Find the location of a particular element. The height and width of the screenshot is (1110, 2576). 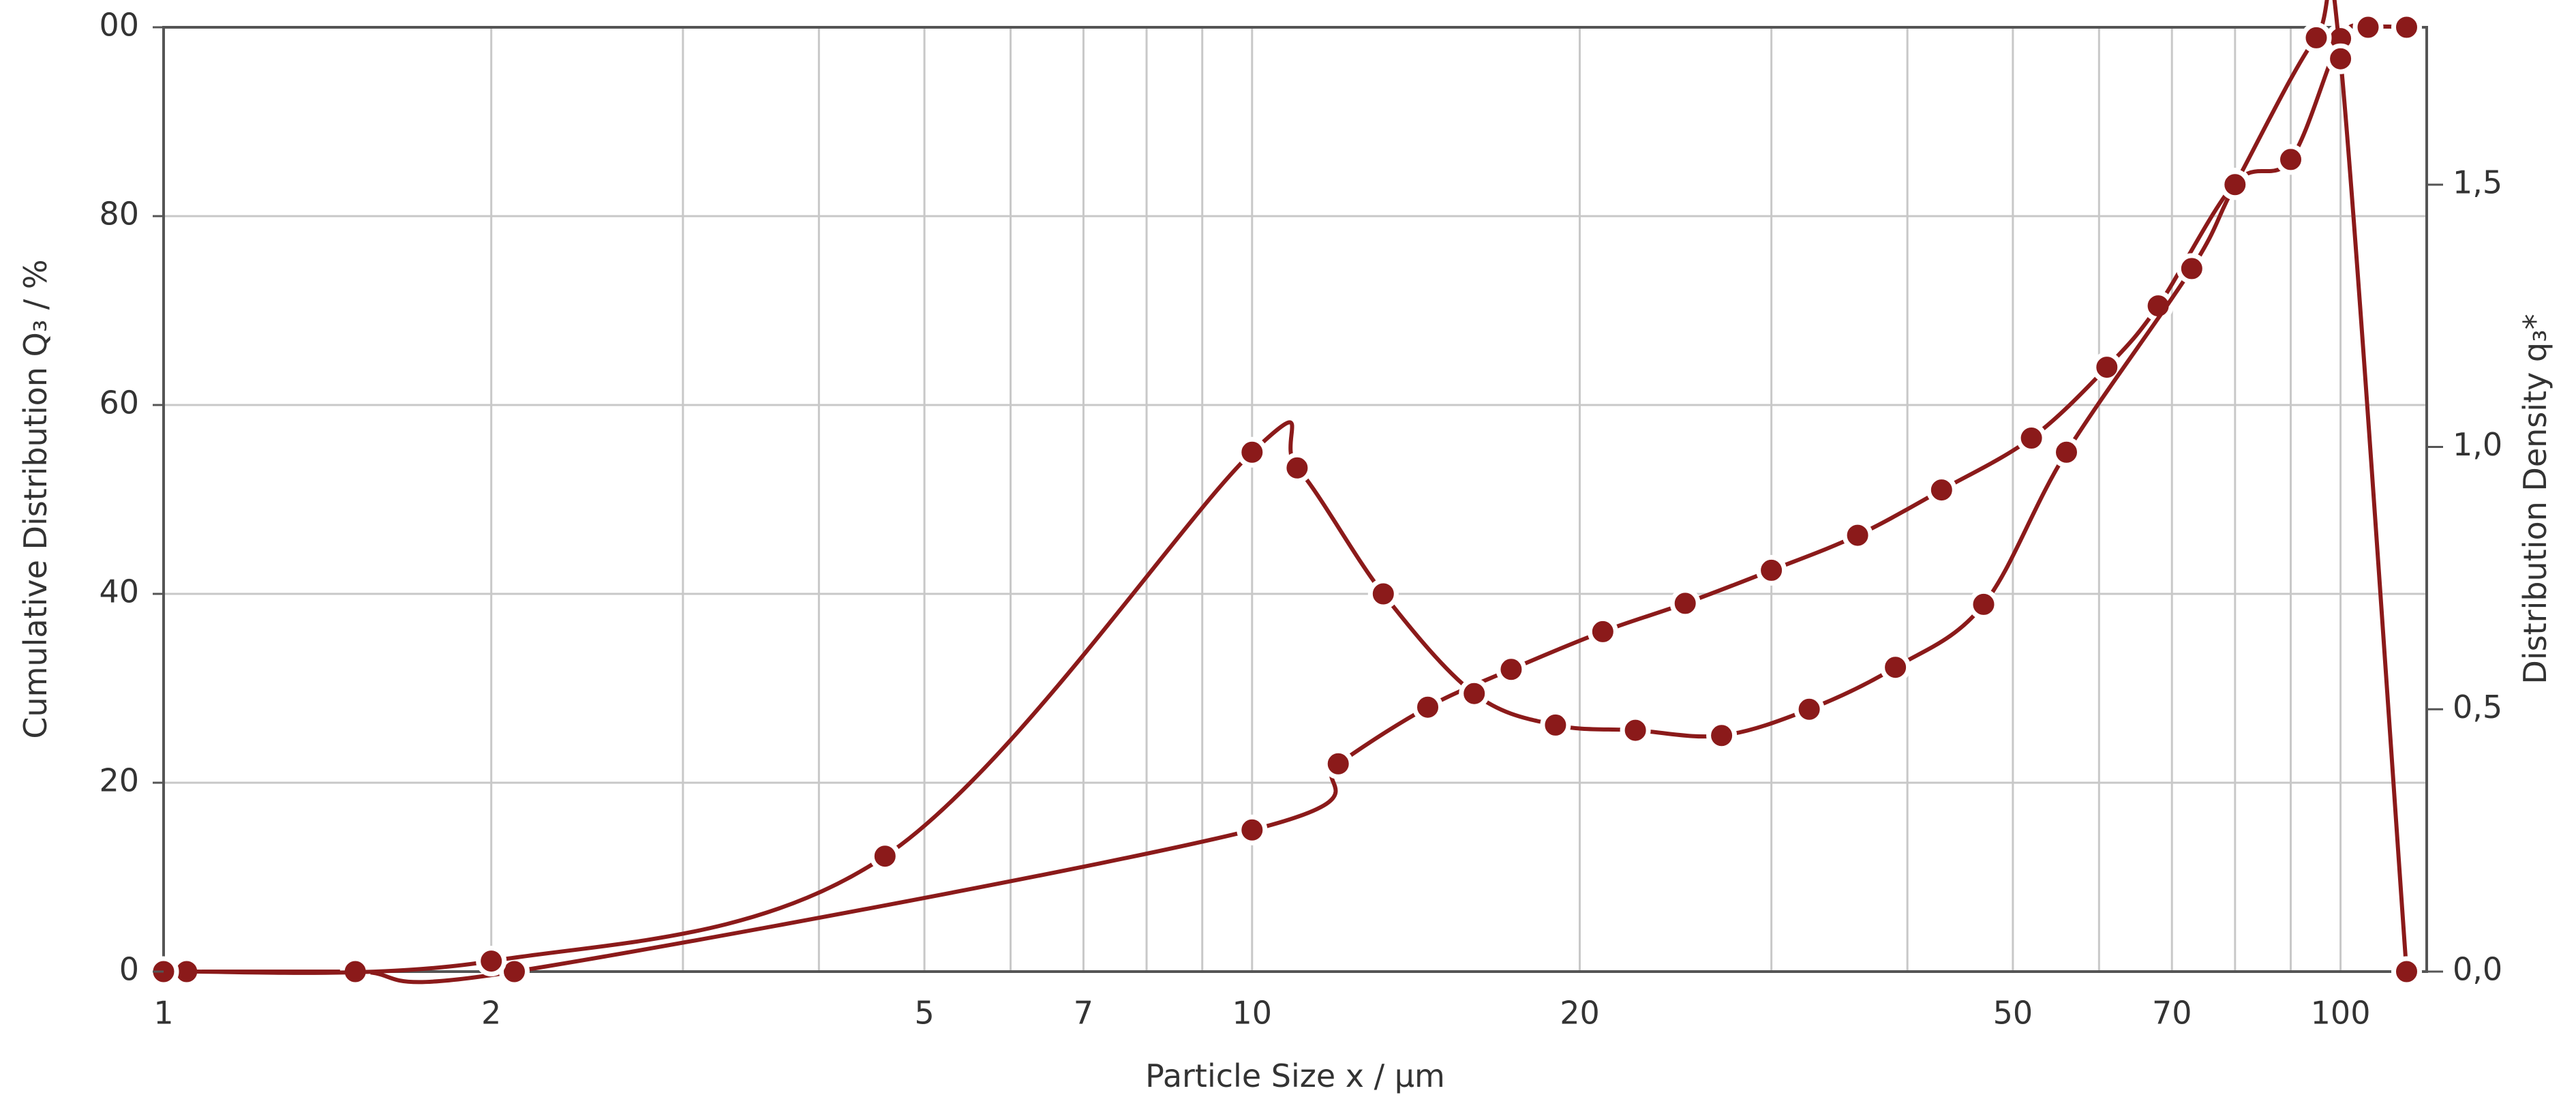

tick-label: 5 is located at coordinates (924, 1013).